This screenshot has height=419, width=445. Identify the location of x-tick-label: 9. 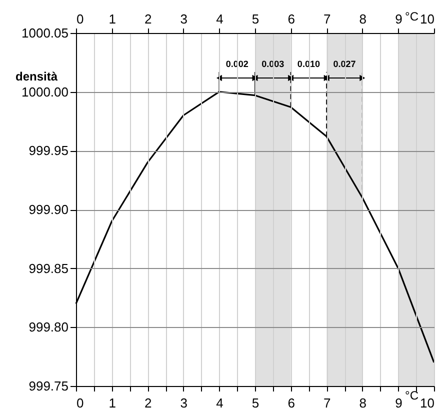
(398, 19).